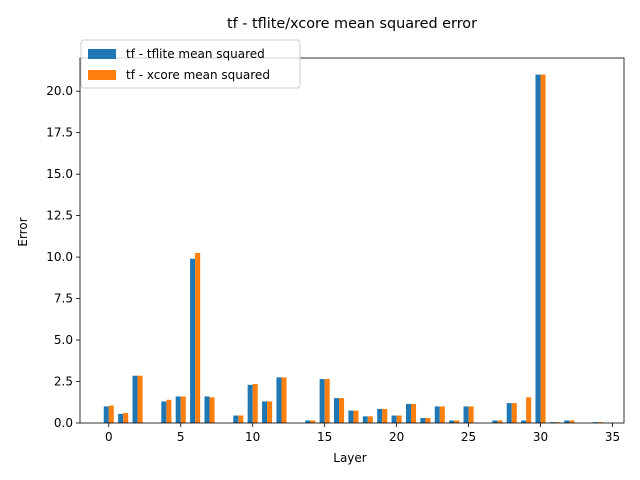 The width and height of the screenshot is (640, 480). Describe the element at coordinates (59, 133) in the screenshot. I see `y-tick-label: 17.5` at that location.